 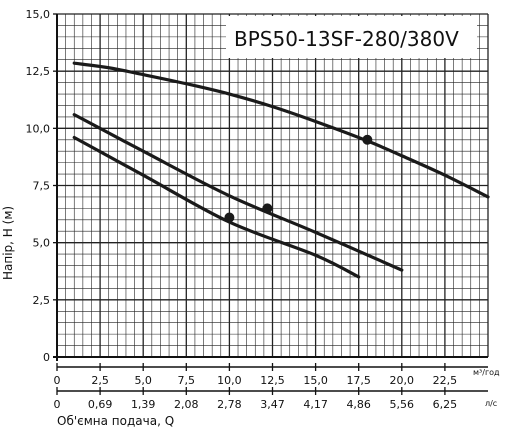 What do you see at coordinates (42, 243) in the screenshot?
I see `y-tick-label: 5,0` at bounding box center [42, 243].